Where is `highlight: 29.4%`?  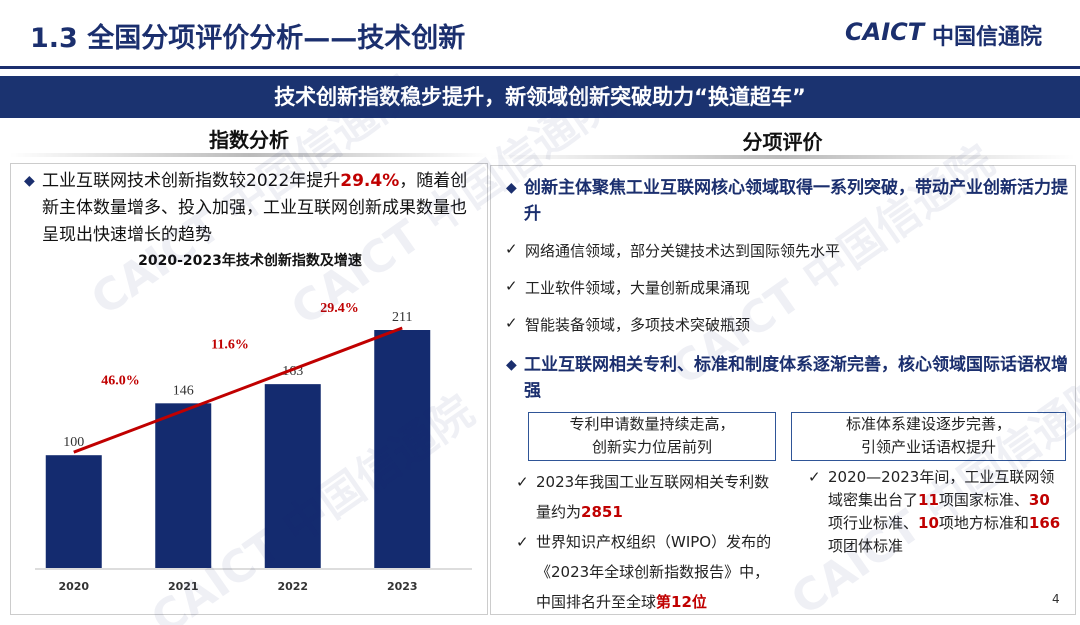
highlight: 29.4% is located at coordinates (370, 181).